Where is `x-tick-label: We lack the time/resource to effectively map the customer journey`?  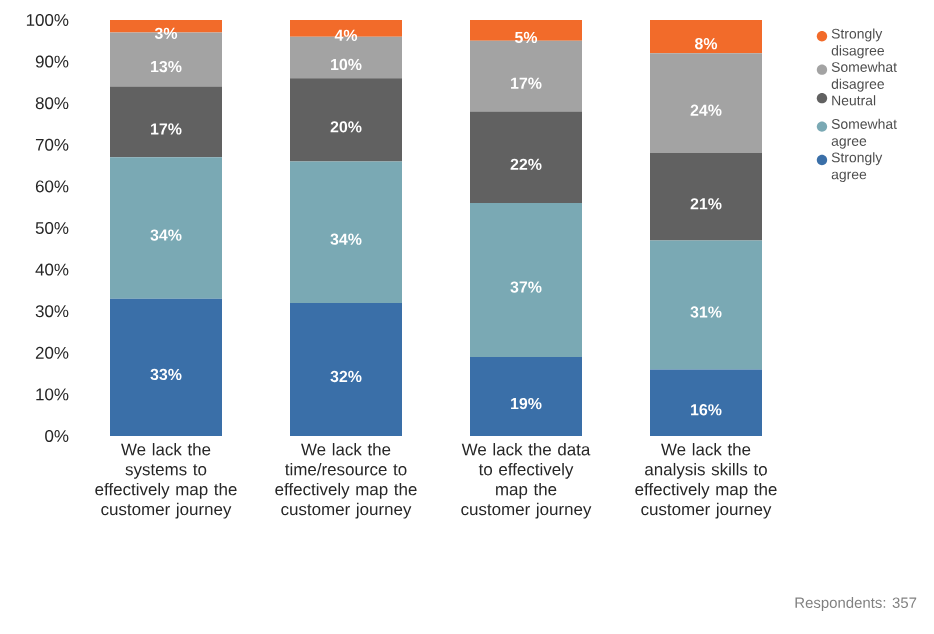
x-tick-label: We lack the time/resource to effectively map the customer journey is located at coordinates (346, 481).